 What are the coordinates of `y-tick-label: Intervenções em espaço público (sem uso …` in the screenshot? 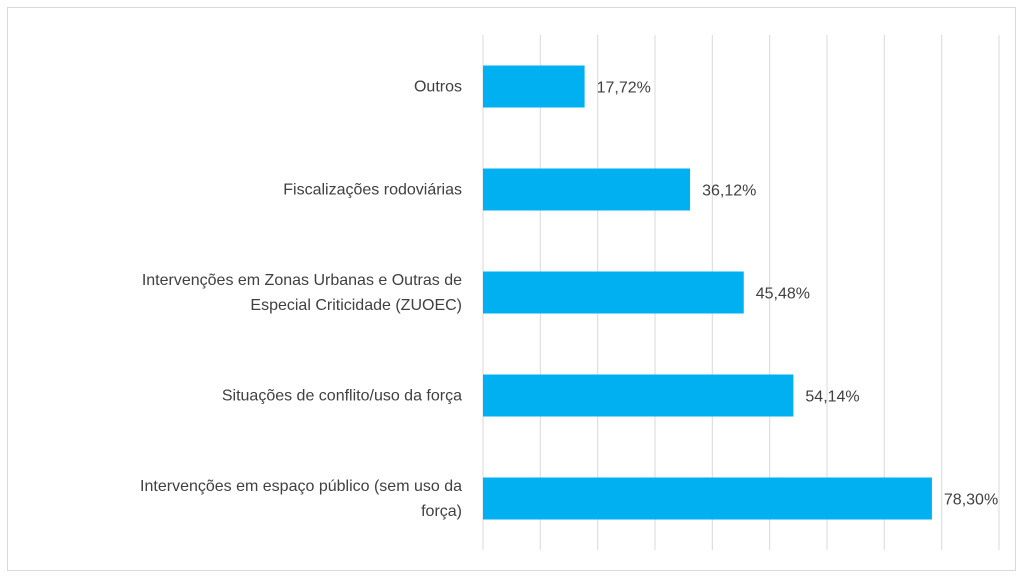 It's located at (301, 498).